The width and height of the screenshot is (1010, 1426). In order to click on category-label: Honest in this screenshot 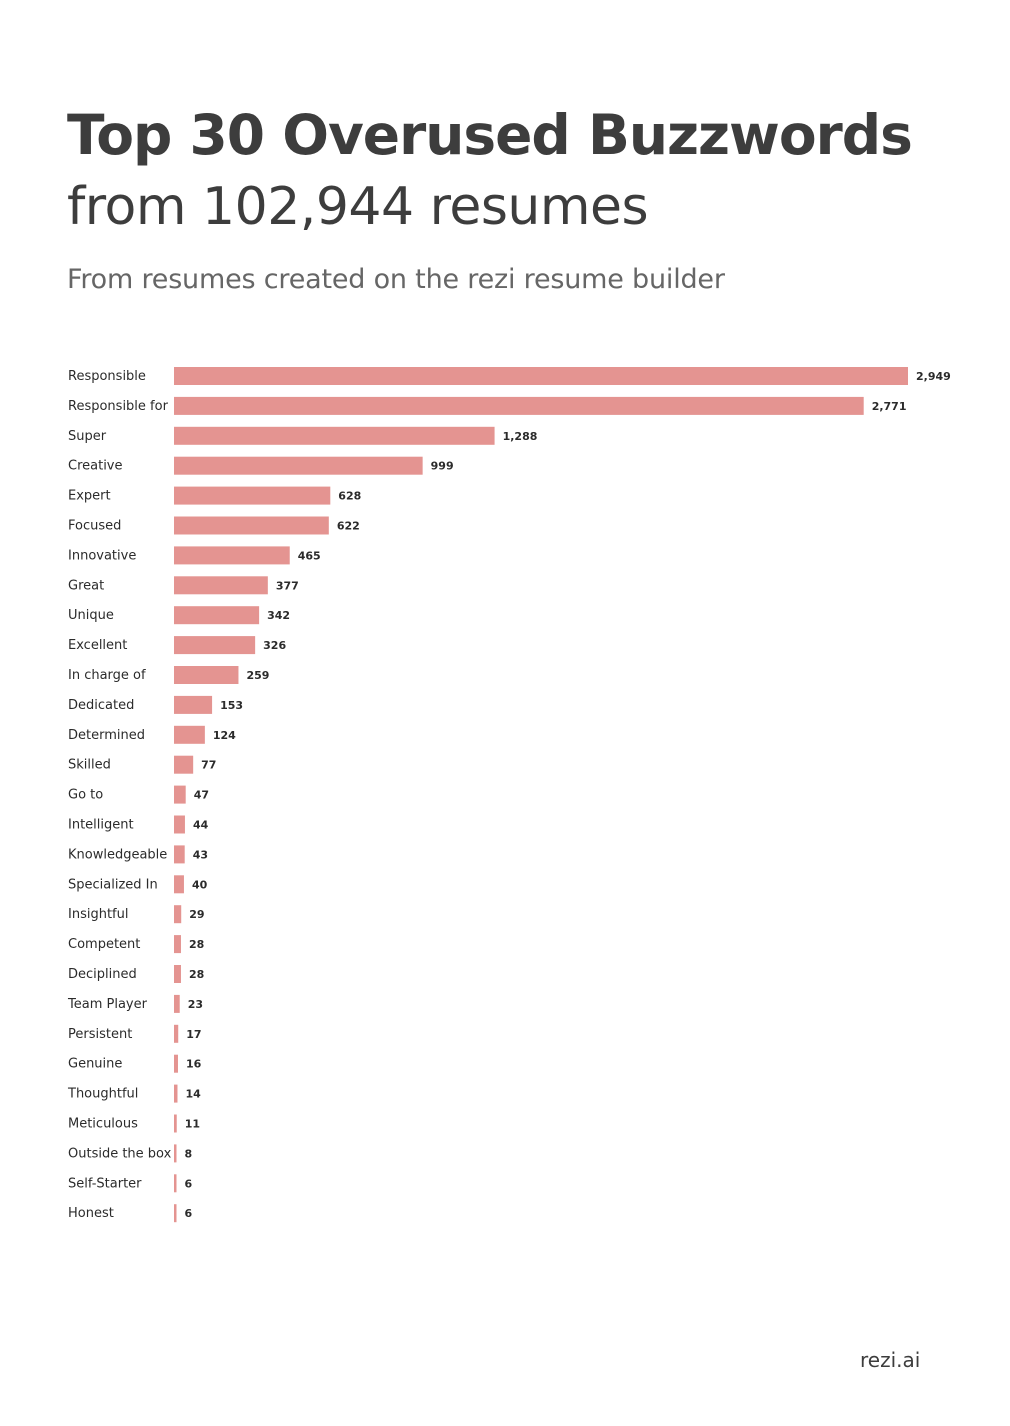, I will do `click(91, 1213)`.